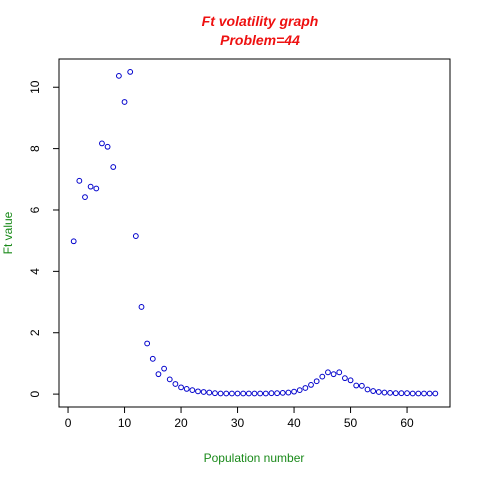 Image resolution: width=480 pixels, height=480 pixels. I want to click on y-tick-label: 4, so click(35, 271).